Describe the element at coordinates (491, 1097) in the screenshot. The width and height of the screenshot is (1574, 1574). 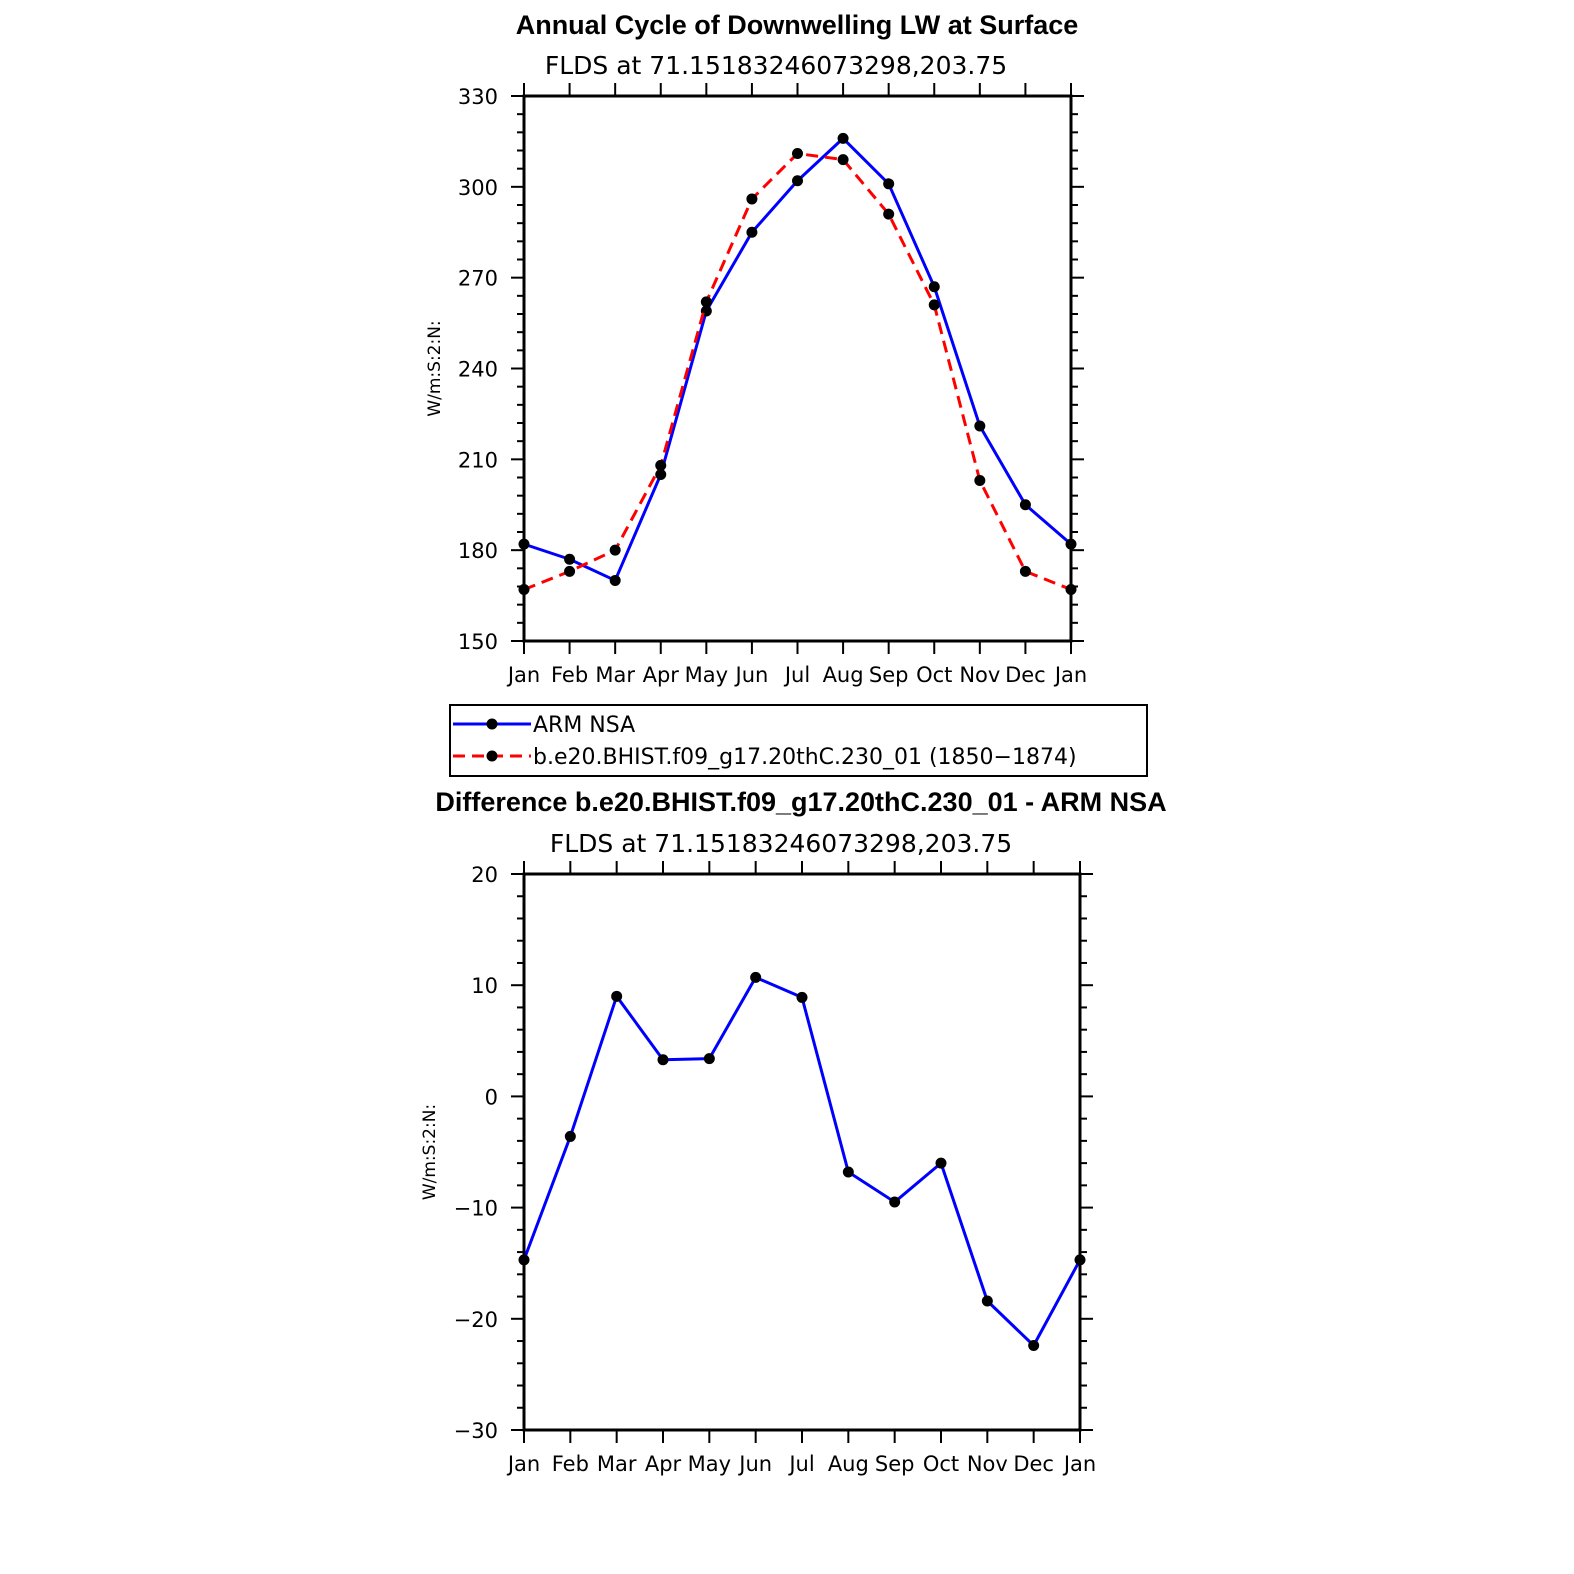
I see `y-tick-label: 0` at that location.